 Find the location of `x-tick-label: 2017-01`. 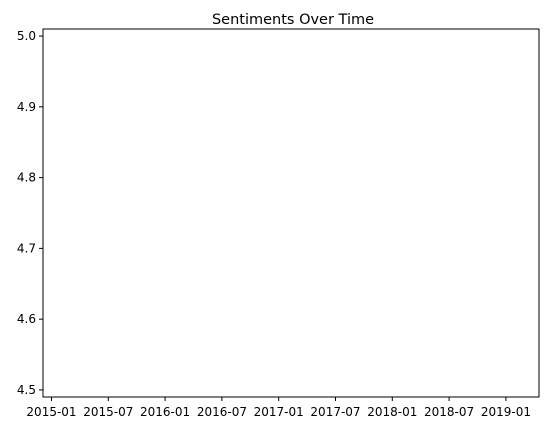

x-tick-label: 2017-01 is located at coordinates (279, 412).